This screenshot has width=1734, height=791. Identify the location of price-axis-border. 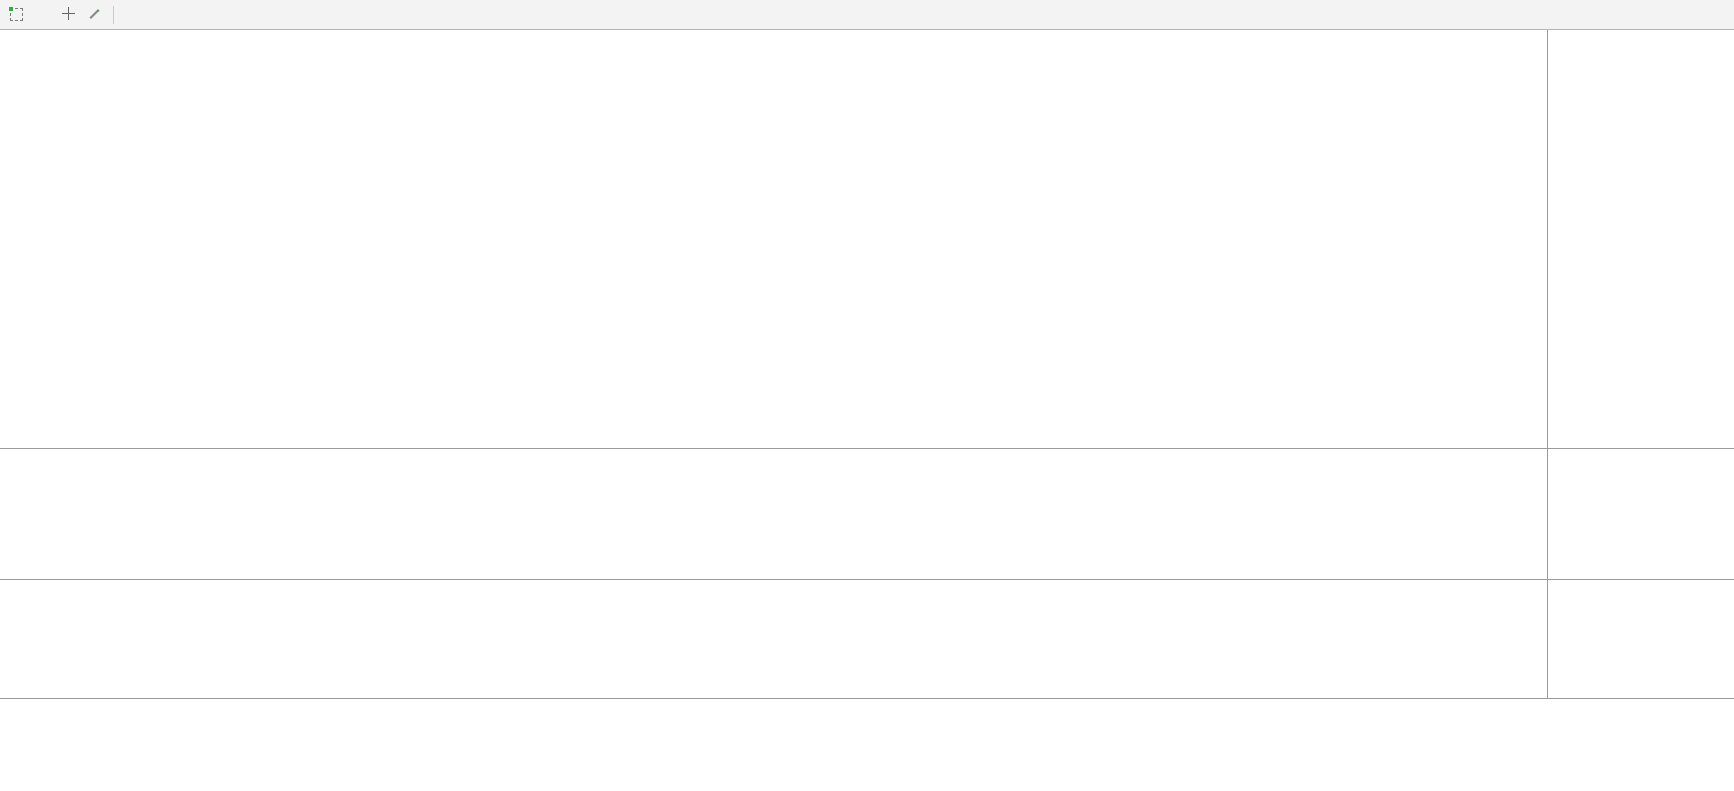
(1547, 364).